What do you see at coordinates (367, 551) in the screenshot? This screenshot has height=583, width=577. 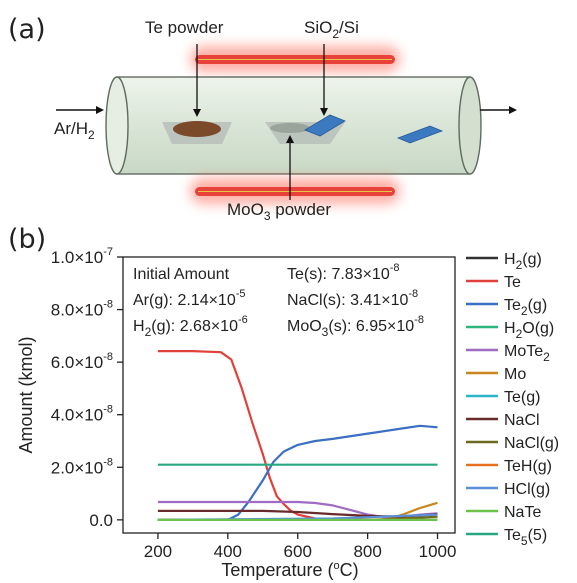 I see `x-tick-label: 800` at bounding box center [367, 551].